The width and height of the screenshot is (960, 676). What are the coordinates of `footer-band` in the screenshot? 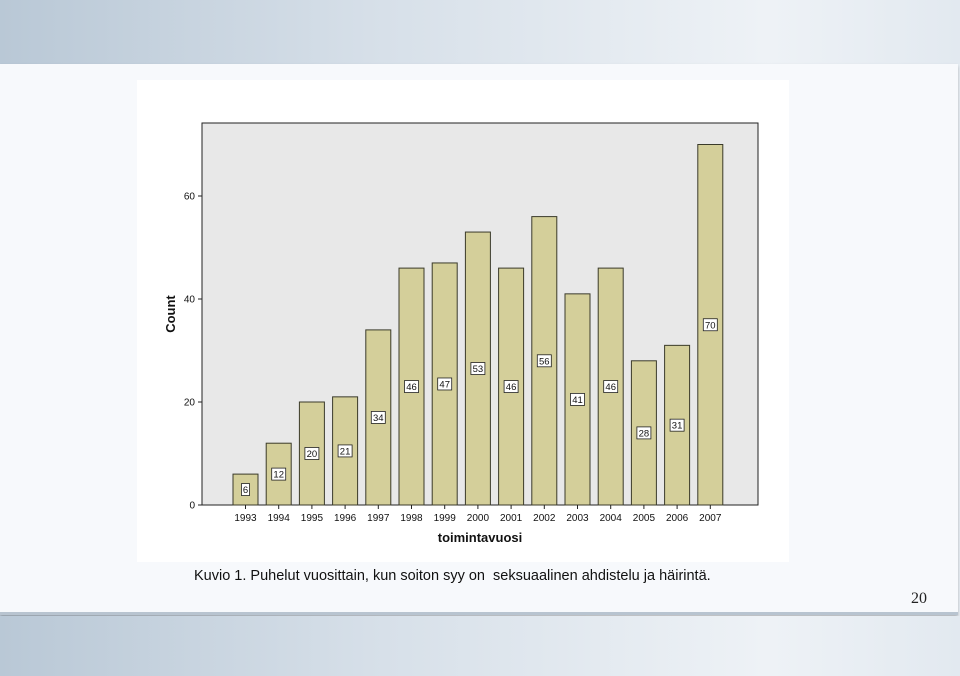 It's located at (480, 646).